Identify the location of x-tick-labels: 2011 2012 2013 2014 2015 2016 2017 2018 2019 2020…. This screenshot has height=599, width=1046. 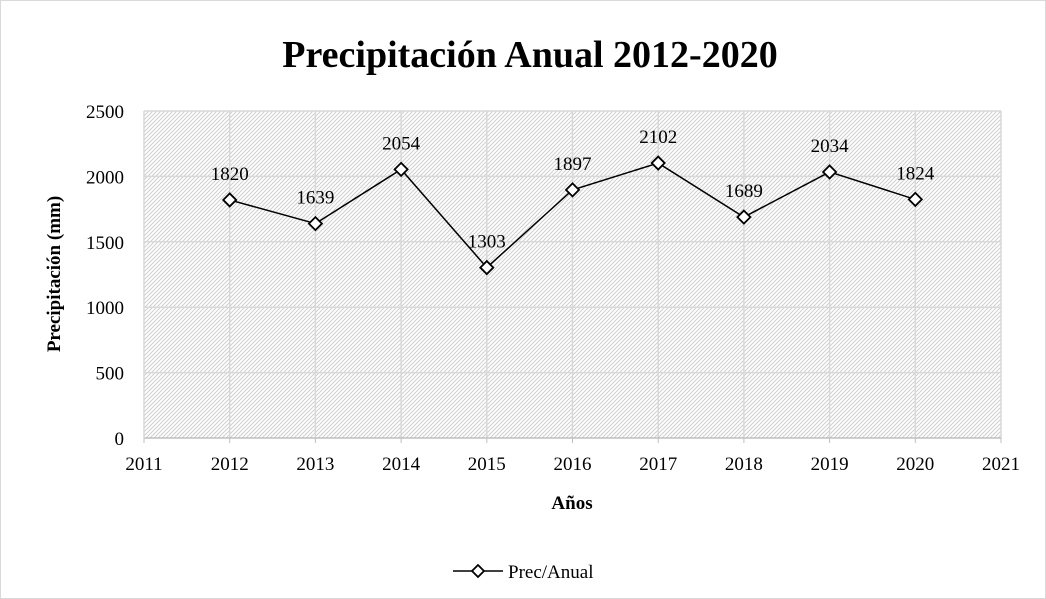
(572, 464).